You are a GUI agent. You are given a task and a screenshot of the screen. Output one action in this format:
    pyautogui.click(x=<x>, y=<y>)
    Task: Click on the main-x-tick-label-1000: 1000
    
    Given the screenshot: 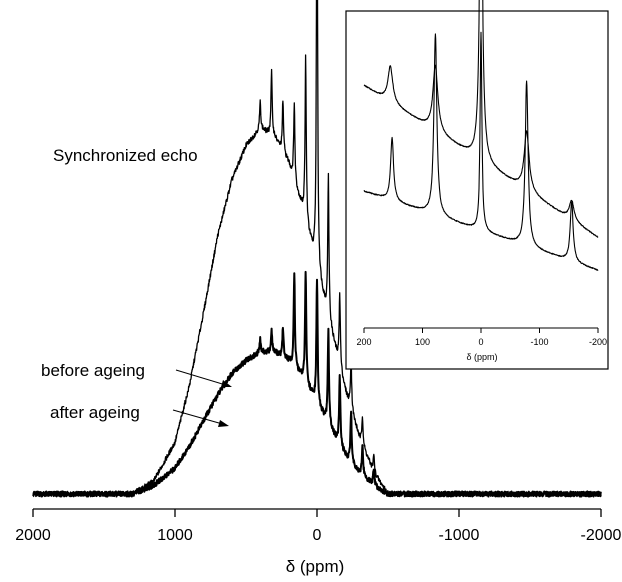 What is the action you would take?
    pyautogui.click(x=175, y=535)
    